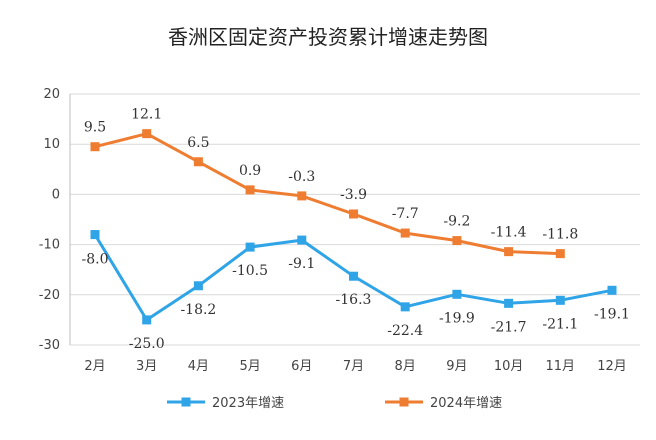 The image size is (656, 440). Describe the element at coordinates (94, 366) in the screenshot. I see `x-tick-label: 2月` at that location.